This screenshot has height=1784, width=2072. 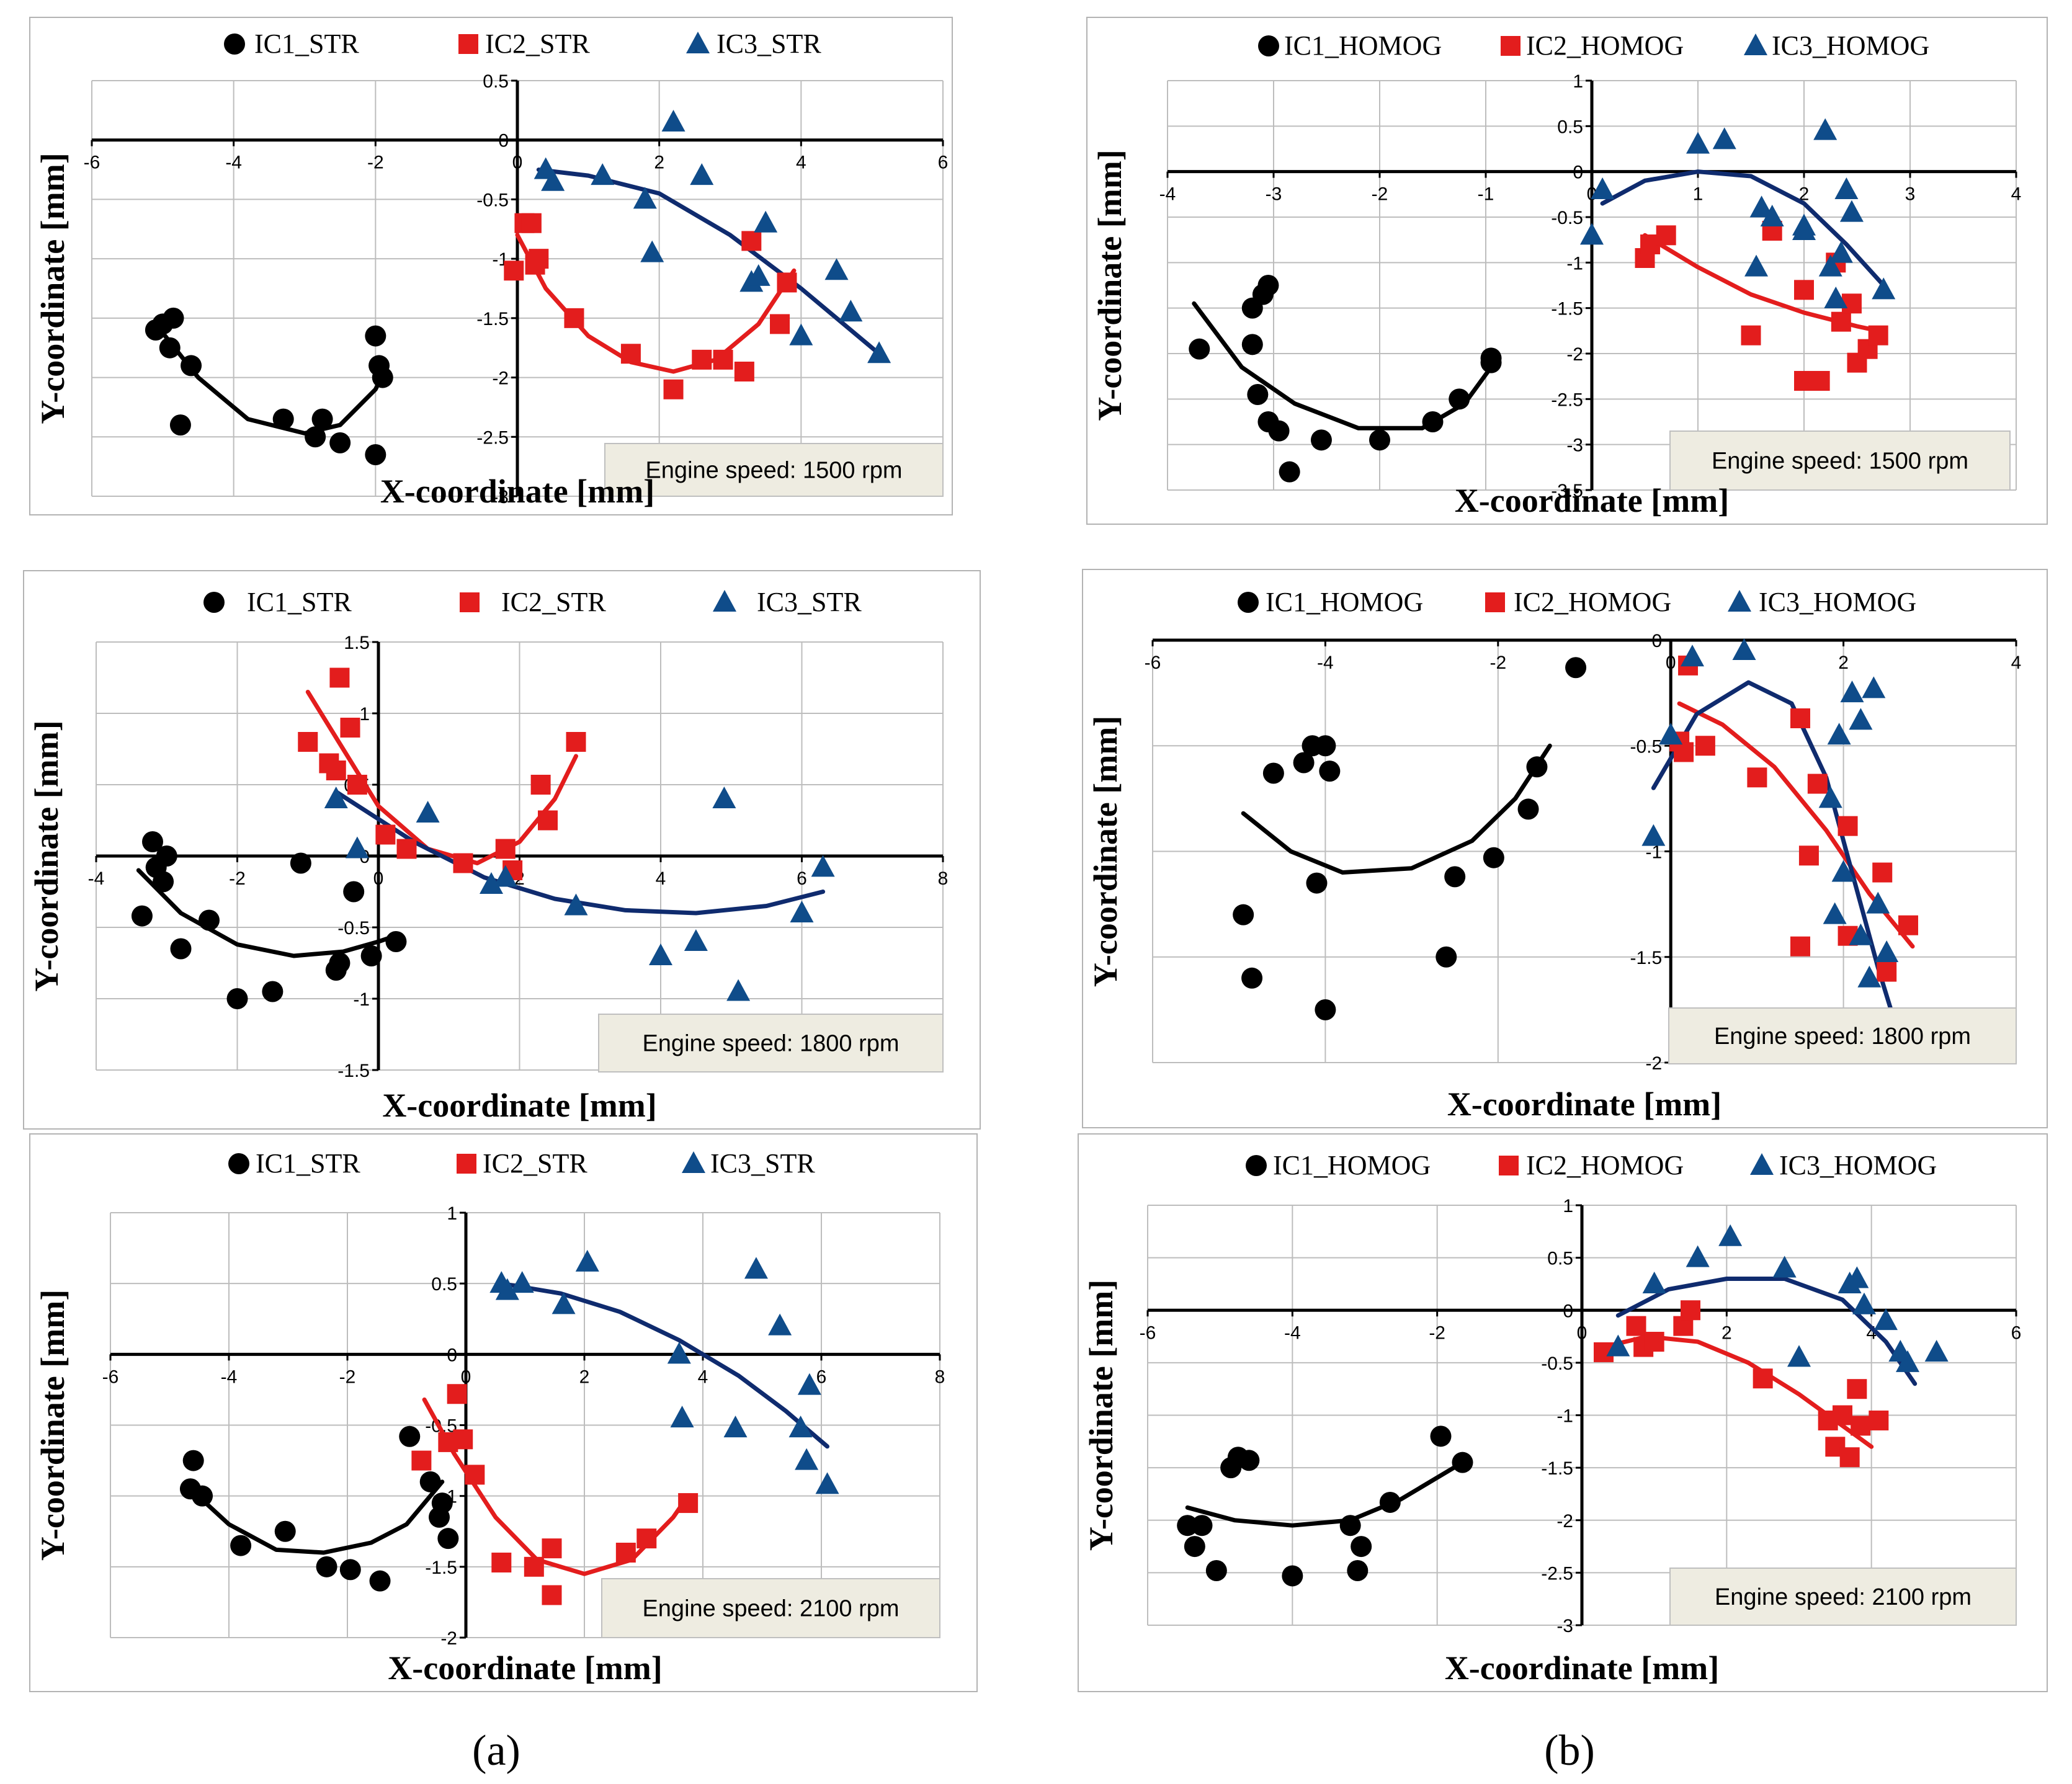 I want to click on trendline-IC2_STR, so click(x=441, y=778).